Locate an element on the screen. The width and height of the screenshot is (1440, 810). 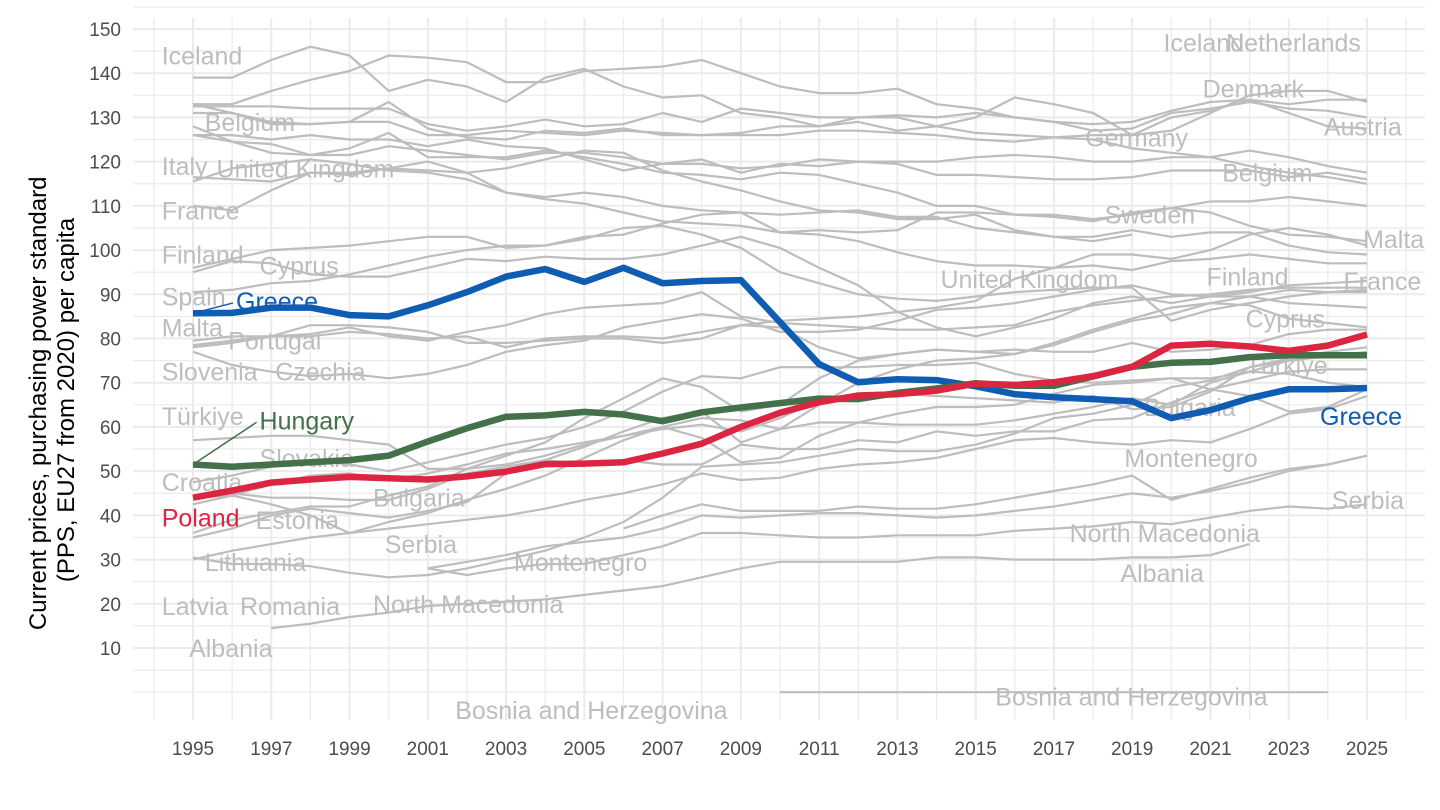
x-tick-label: 2001 is located at coordinates (428, 749).